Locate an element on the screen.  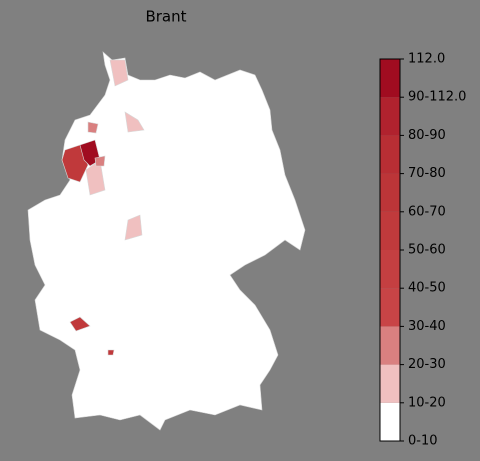
colorbar-label: 60-70 is located at coordinates (427, 211).